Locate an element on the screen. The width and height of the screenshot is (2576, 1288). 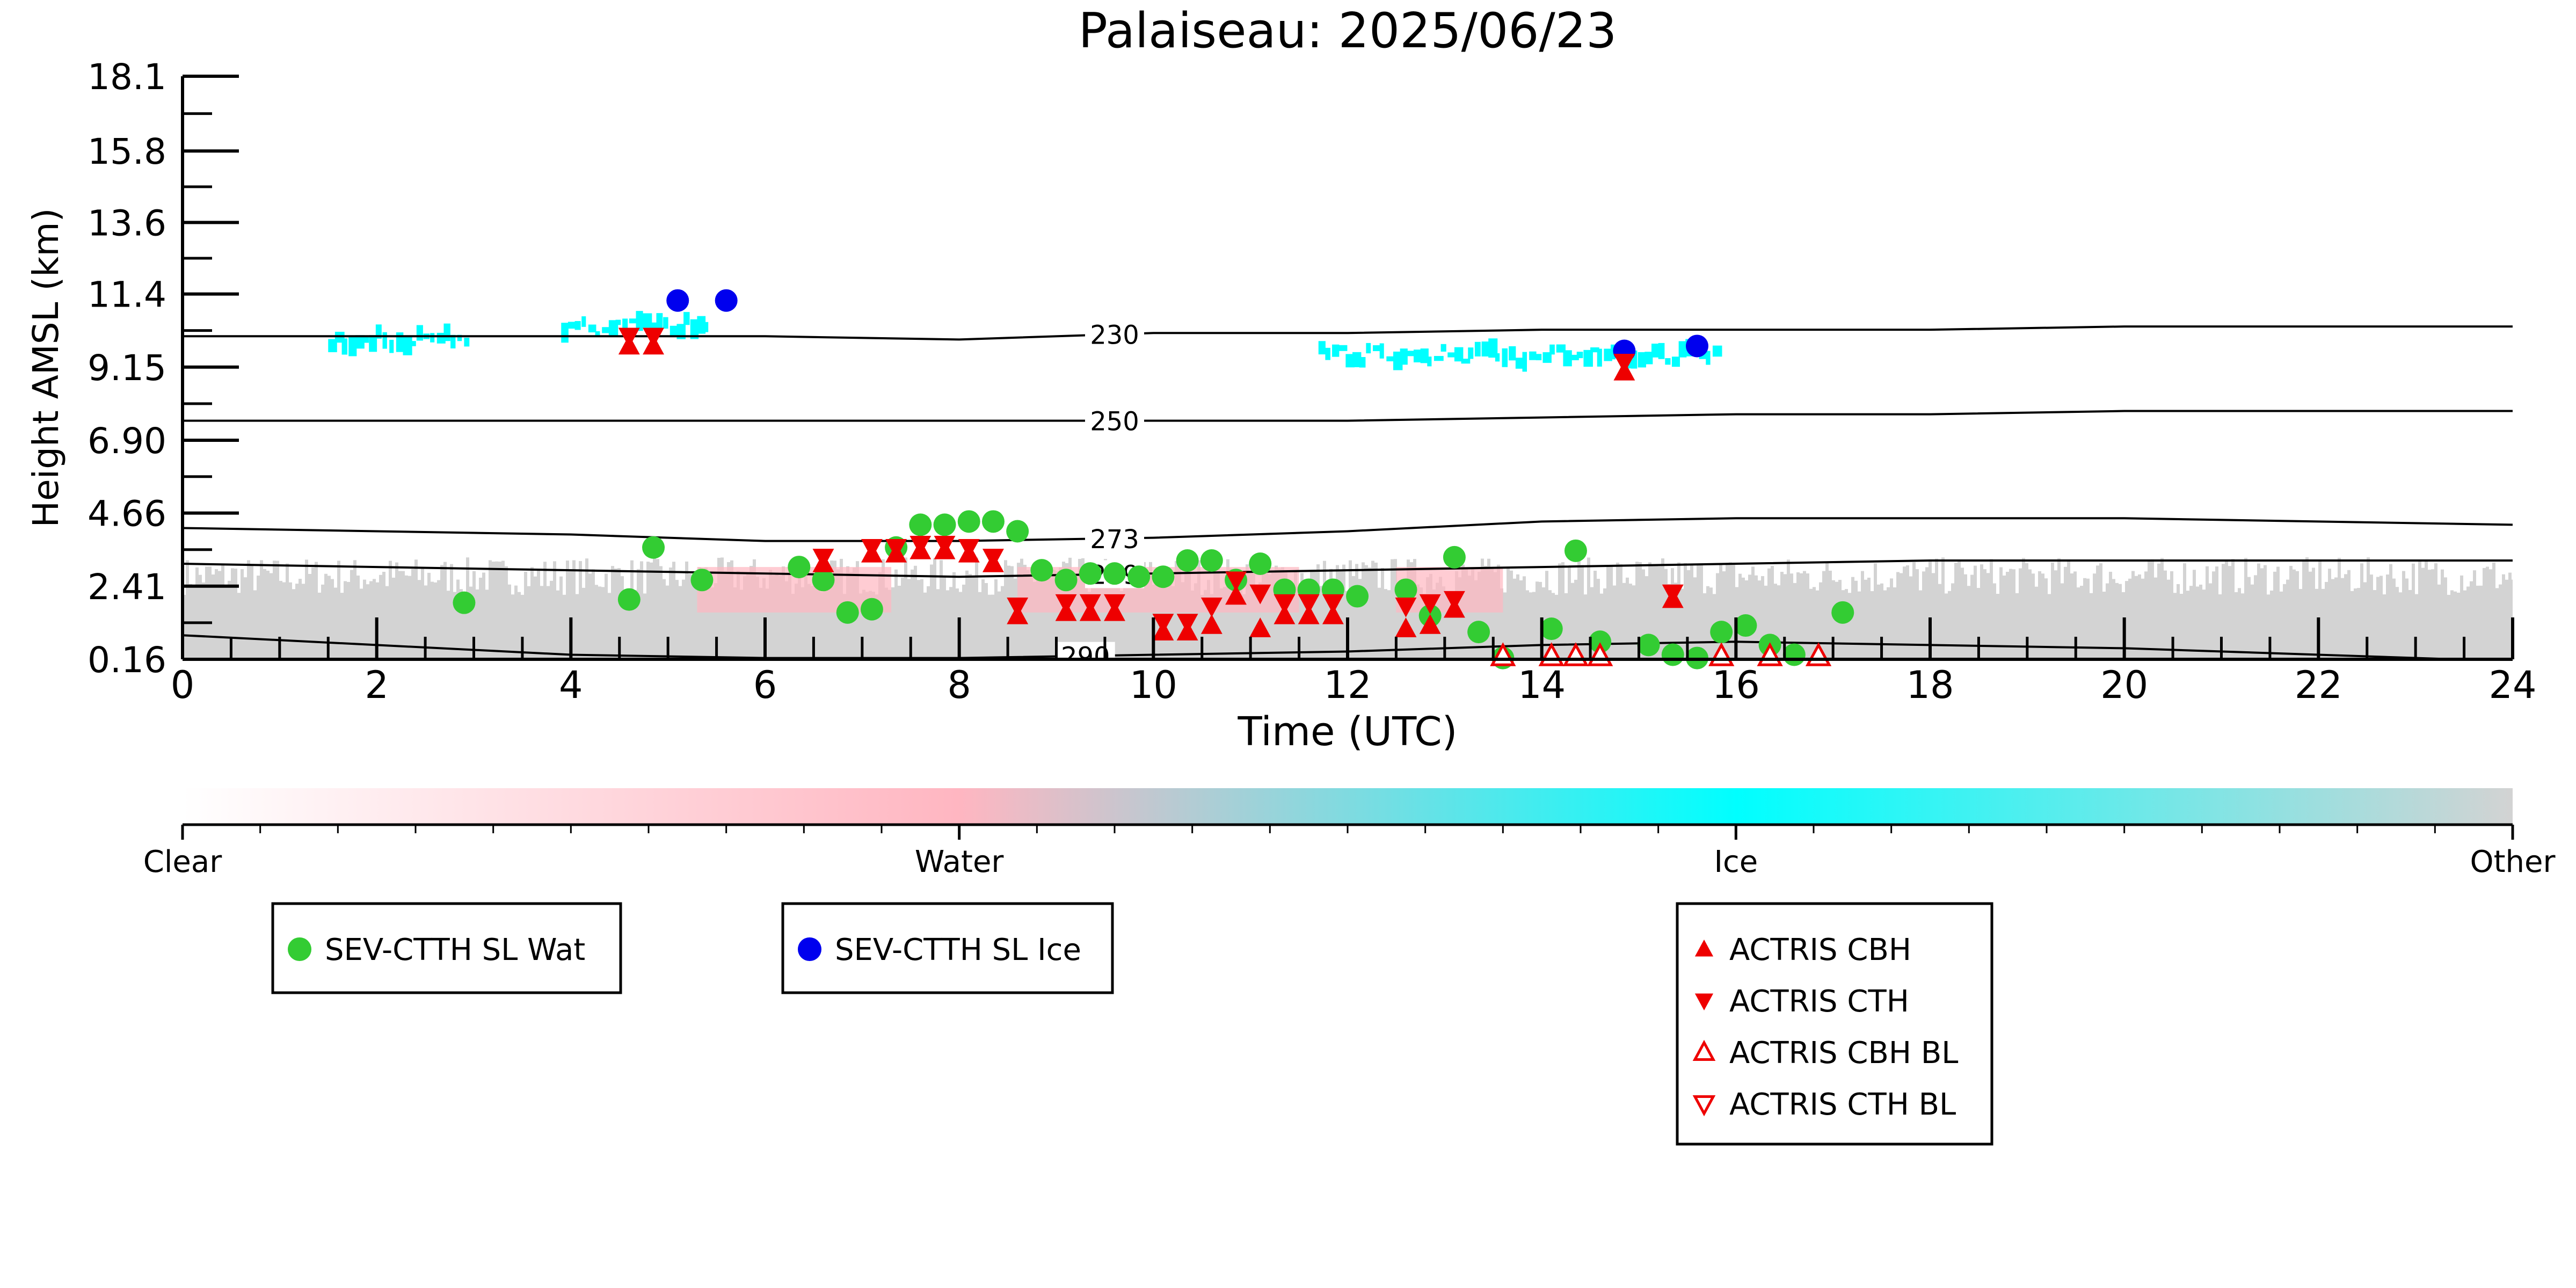
y-tick-label: 0.16 is located at coordinates (127, 660).